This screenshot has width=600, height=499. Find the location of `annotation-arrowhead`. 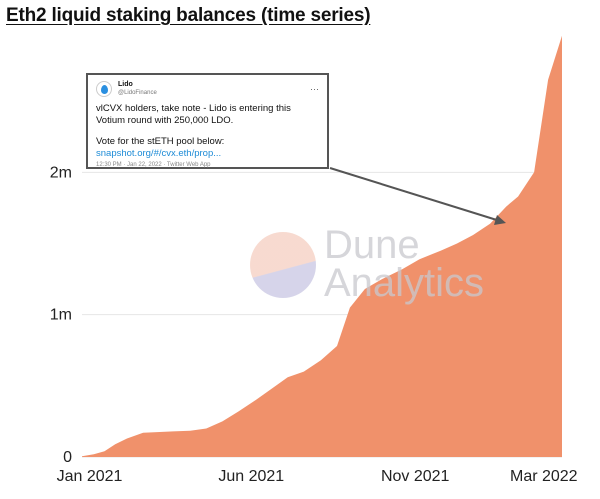

annotation-arrowhead is located at coordinates (500, 220).